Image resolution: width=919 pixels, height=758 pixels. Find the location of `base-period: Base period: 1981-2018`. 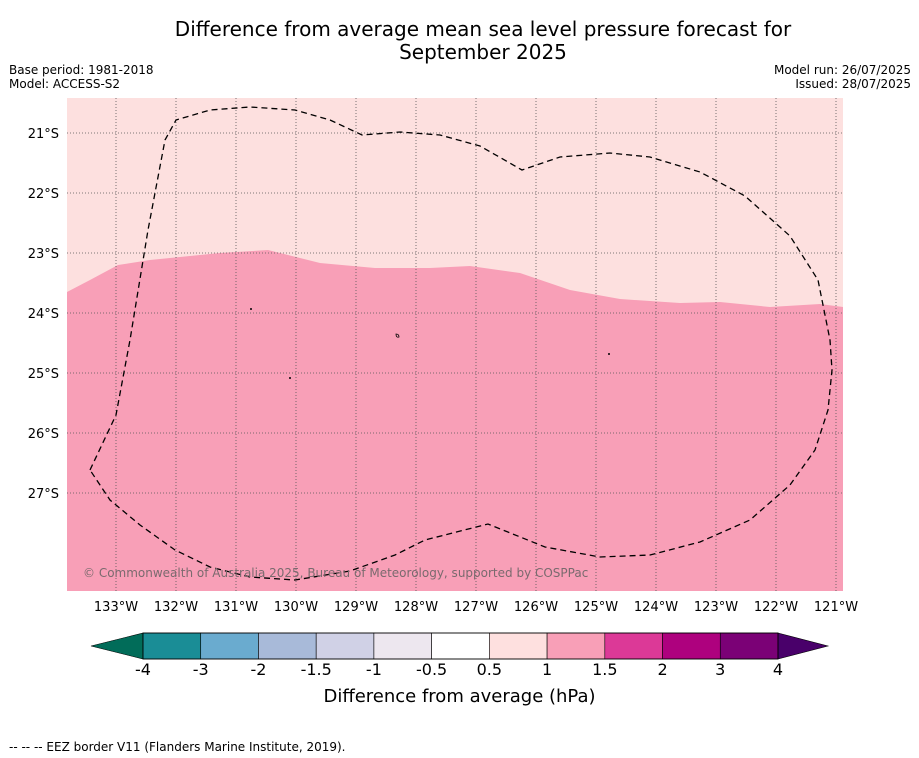

base-period: Base period: 1981-2018 is located at coordinates (81, 70).